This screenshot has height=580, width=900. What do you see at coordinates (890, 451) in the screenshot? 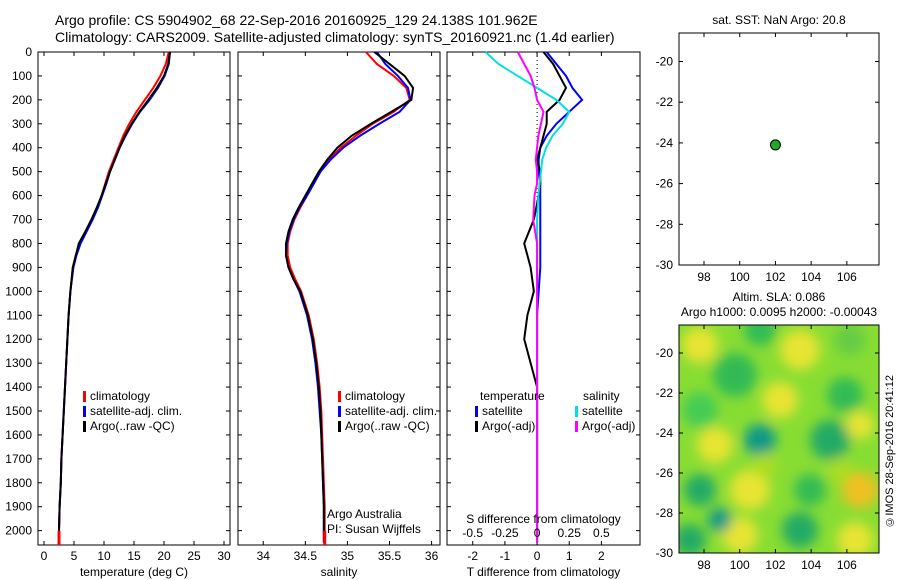
I see `credit-label: ©IMOS 28-Sep-2016 20:41:12` at bounding box center [890, 451].